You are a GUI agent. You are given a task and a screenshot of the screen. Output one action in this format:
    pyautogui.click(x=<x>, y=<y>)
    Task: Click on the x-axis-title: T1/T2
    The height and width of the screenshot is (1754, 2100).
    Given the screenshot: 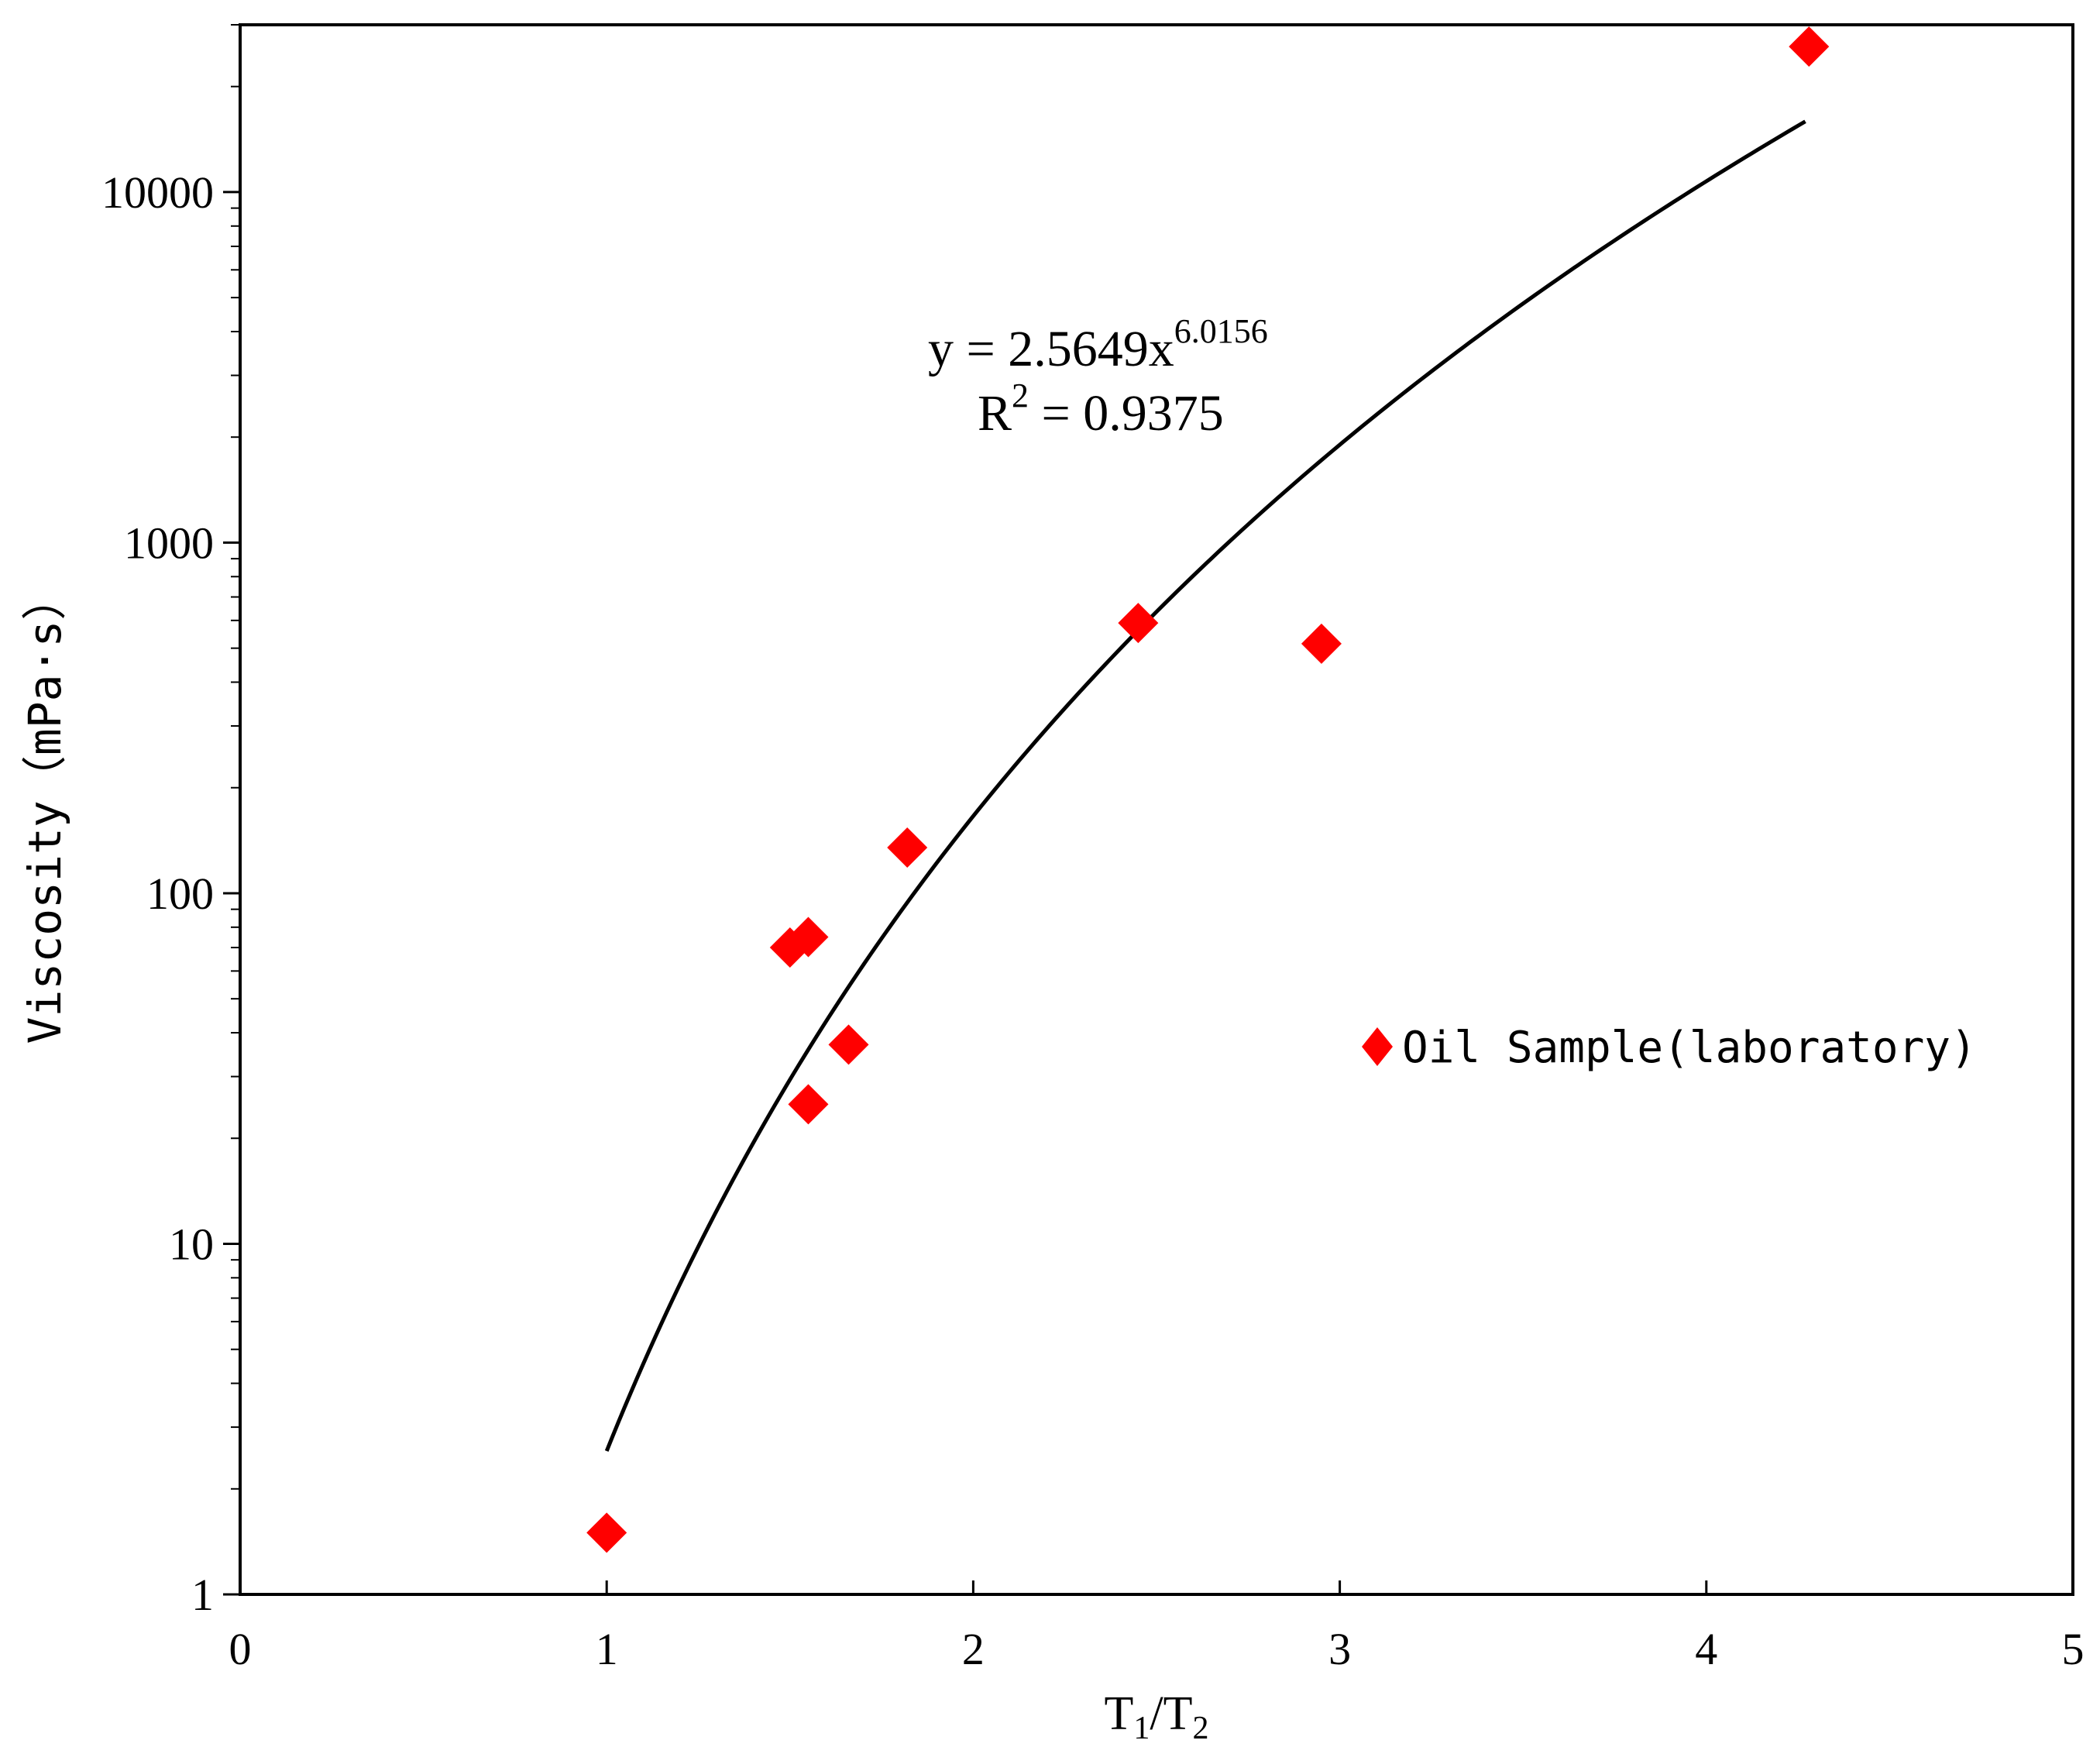 What is the action you would take?
    pyautogui.click(x=1157, y=1716)
    